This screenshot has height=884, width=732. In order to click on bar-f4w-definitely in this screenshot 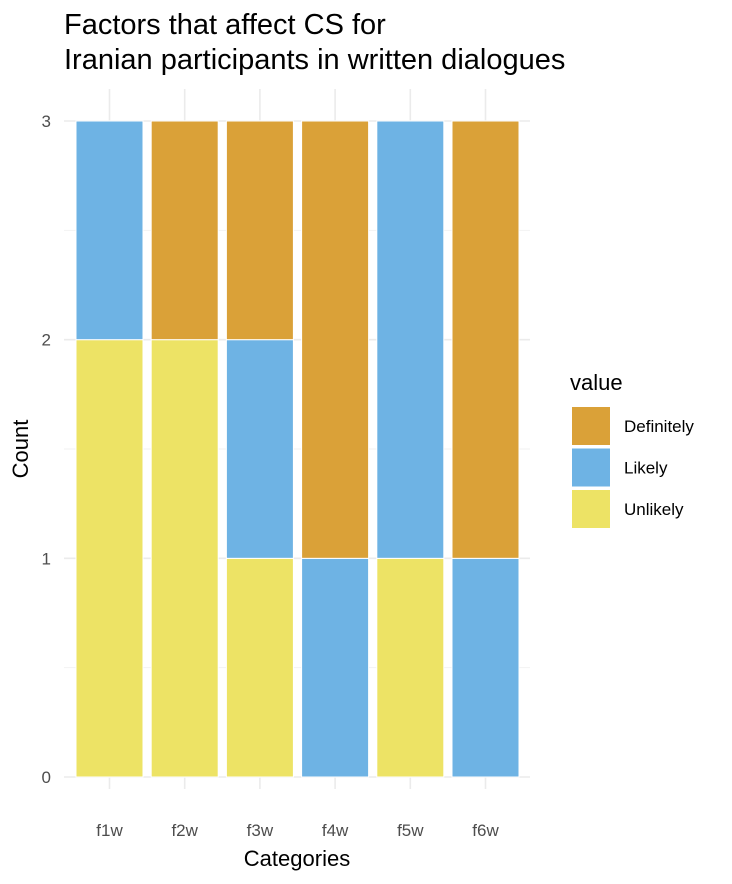, I will do `click(335, 339)`.